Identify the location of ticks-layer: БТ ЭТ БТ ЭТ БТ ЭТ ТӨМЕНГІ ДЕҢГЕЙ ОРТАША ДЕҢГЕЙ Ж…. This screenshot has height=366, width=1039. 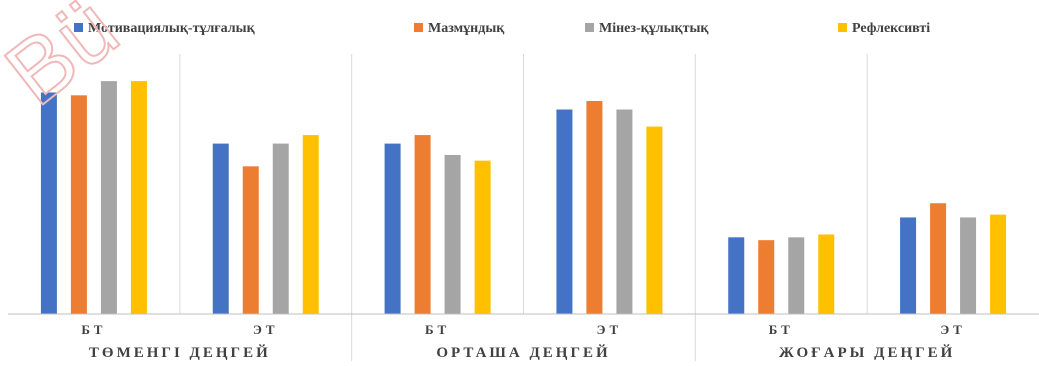
(523, 341).